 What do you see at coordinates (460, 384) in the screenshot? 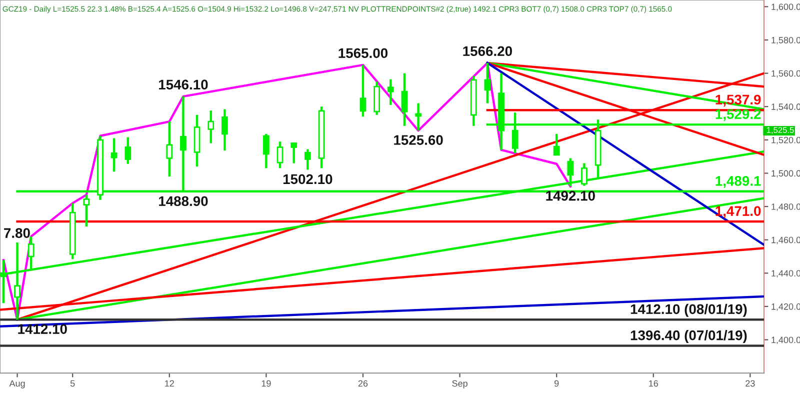
I see `x-tick-label: Sep` at bounding box center [460, 384].